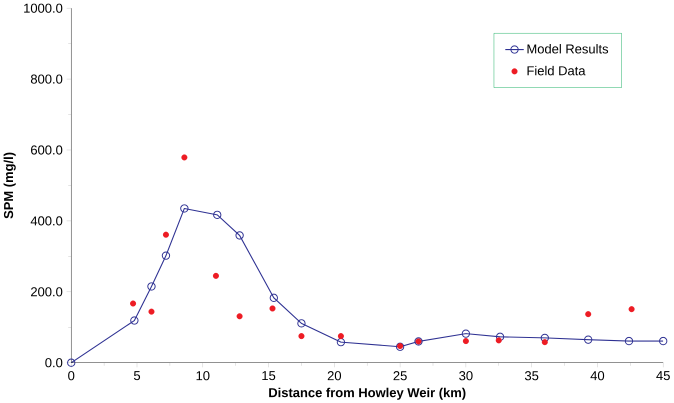 This screenshot has width=674, height=403. I want to click on x-tick-label: 45, so click(663, 375).